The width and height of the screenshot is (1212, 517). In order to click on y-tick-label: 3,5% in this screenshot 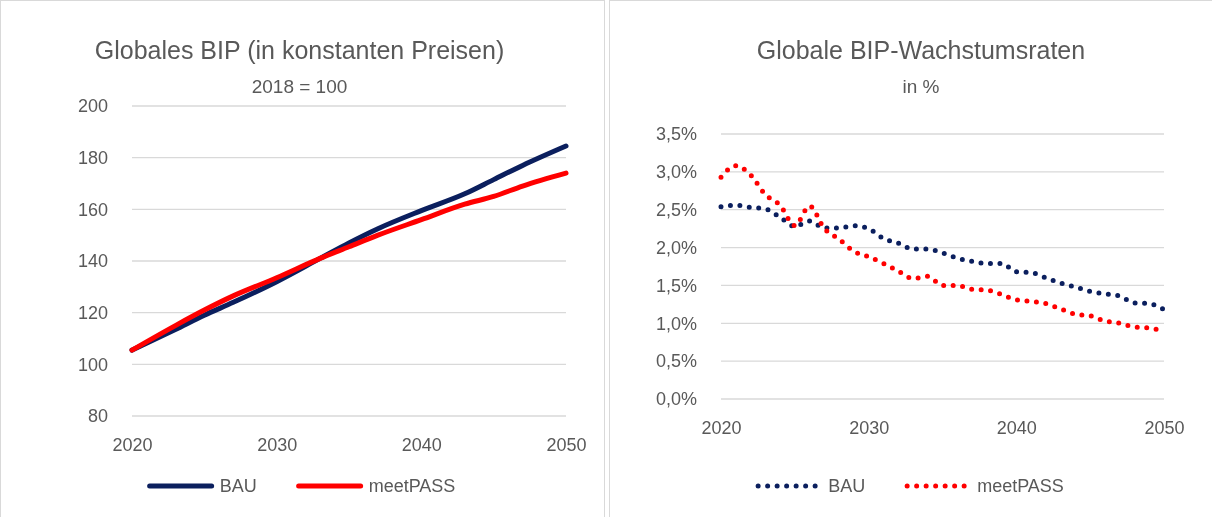, I will do `click(676, 134)`.